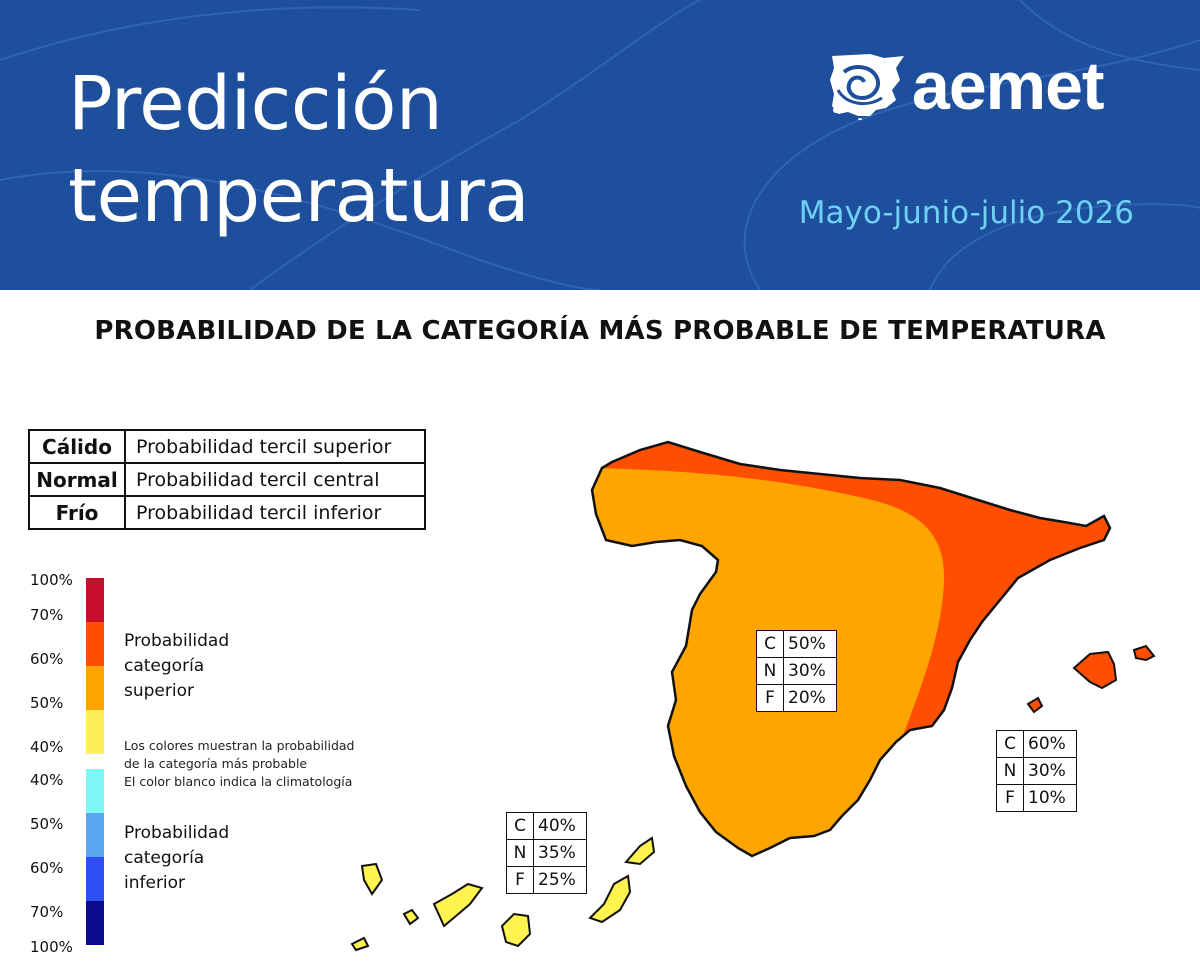 This screenshot has width=1200, height=966. What do you see at coordinates (47, 780) in the screenshot?
I see `scale-tick-lower-40: 40%` at bounding box center [47, 780].